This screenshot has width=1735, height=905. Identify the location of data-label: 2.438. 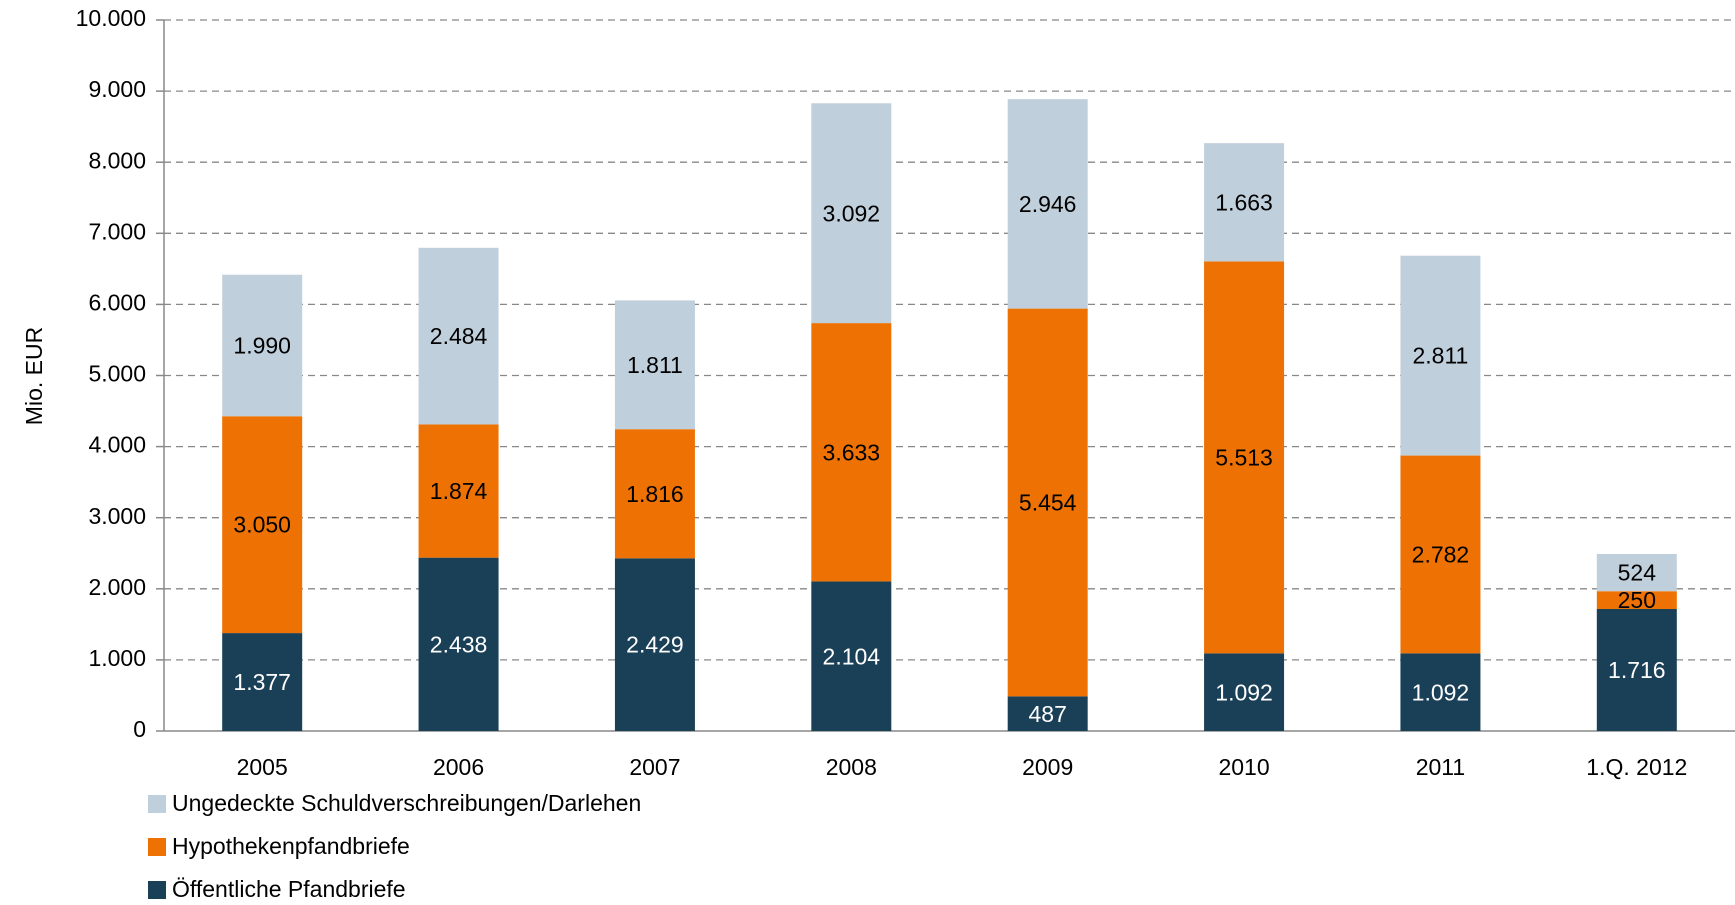
(459, 644).